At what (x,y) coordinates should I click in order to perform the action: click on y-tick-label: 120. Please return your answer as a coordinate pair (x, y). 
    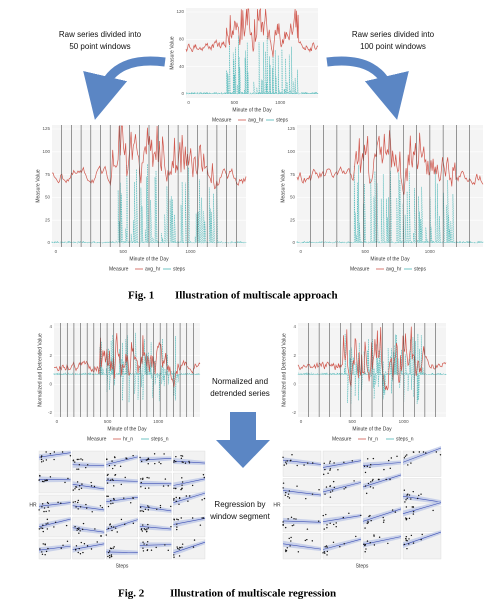
    Looking at the image, I should click on (180, 11).